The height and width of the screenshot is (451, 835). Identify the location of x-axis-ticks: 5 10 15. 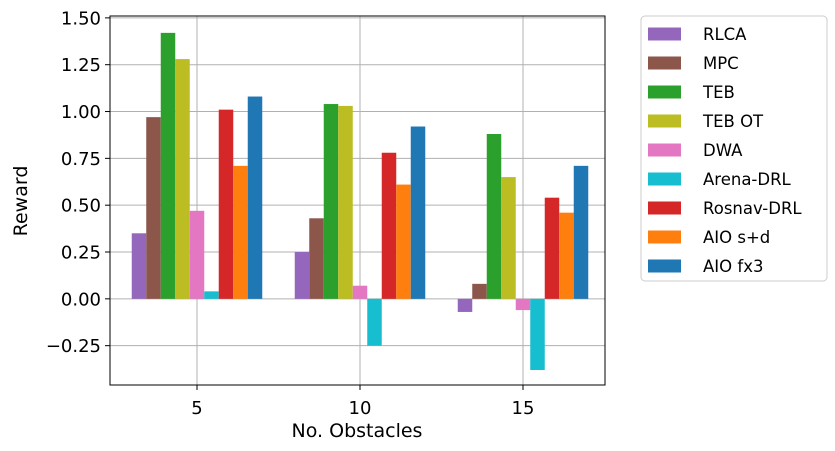
(362, 402).